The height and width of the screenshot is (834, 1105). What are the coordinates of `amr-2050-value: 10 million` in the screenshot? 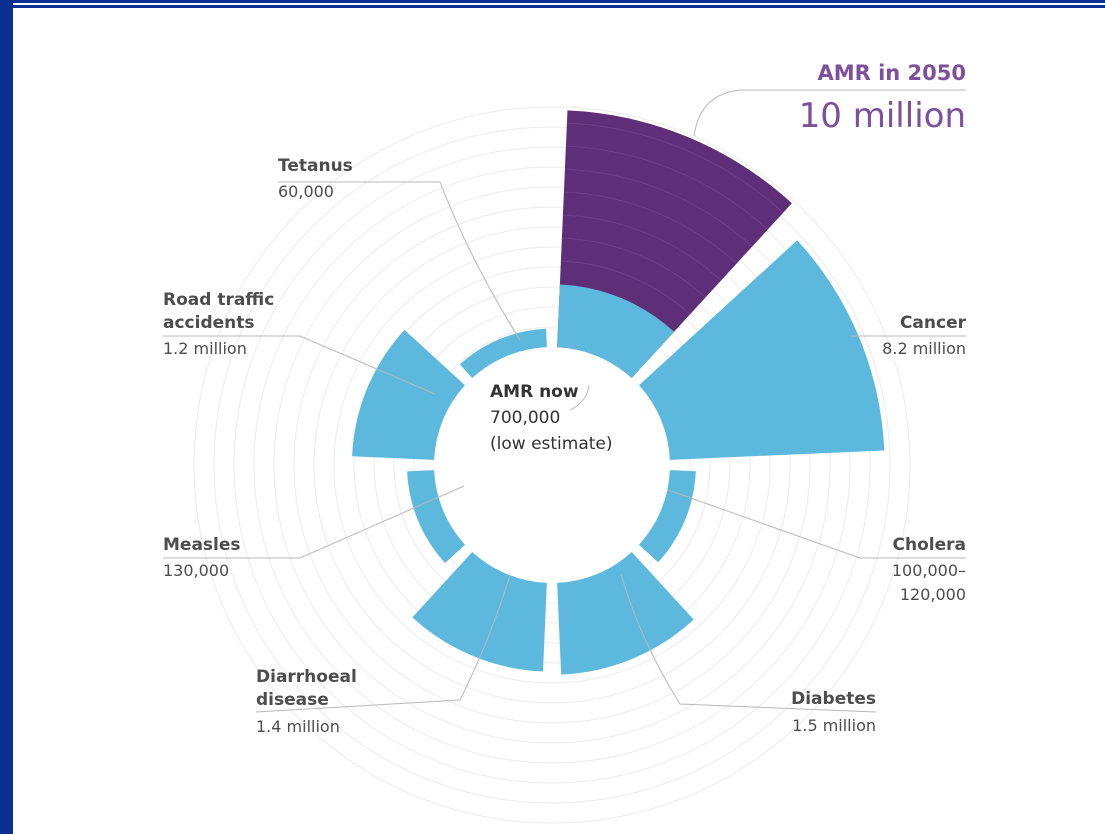 It's located at (882, 116).